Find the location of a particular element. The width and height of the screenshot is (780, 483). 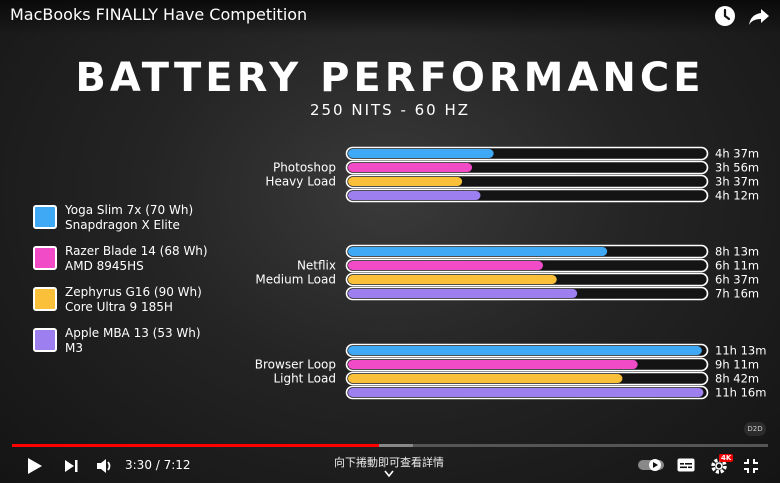

legend-item: Razer Blade 14 (68 Wh) AMD 8945HS is located at coordinates (143, 261).